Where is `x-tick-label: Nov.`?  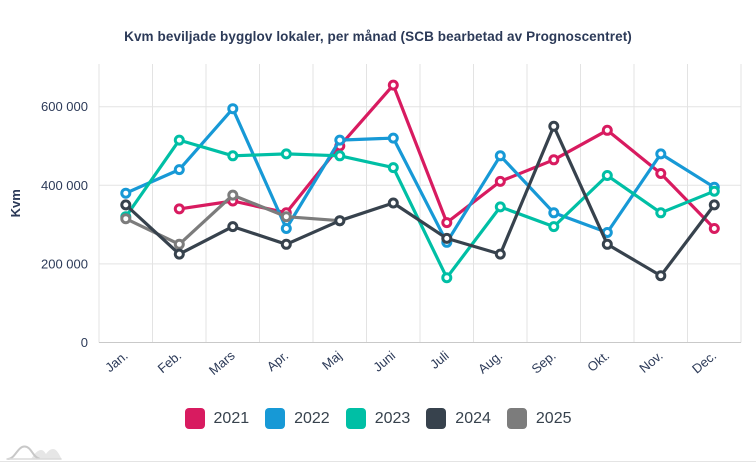 x-tick-label: Nov. is located at coordinates (650, 362).